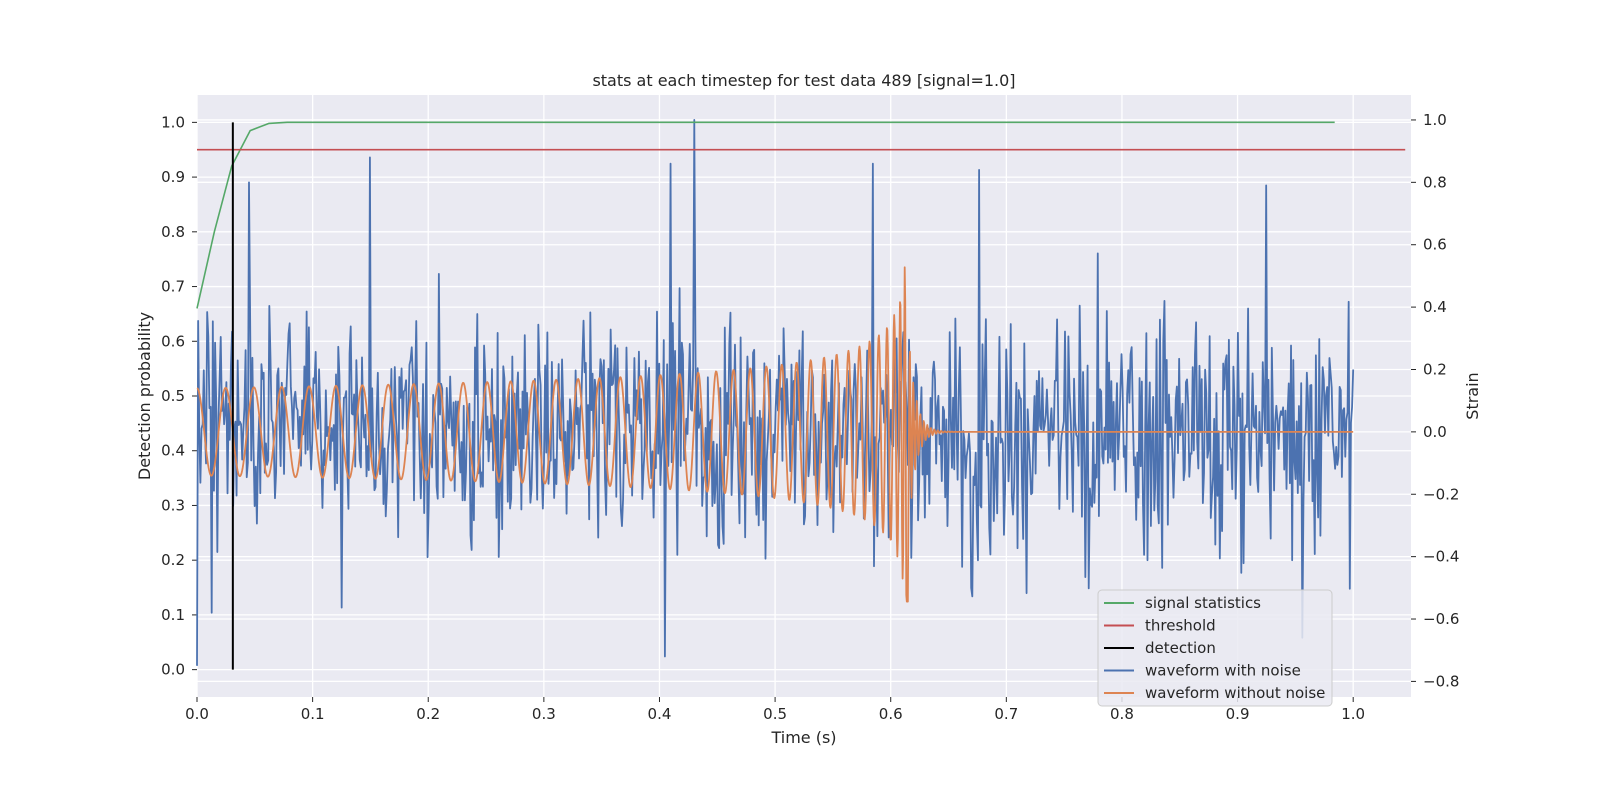 This screenshot has width=1600, height=800. What do you see at coordinates (1435, 432) in the screenshot?
I see `y2-tick-label: 0.0` at bounding box center [1435, 432].